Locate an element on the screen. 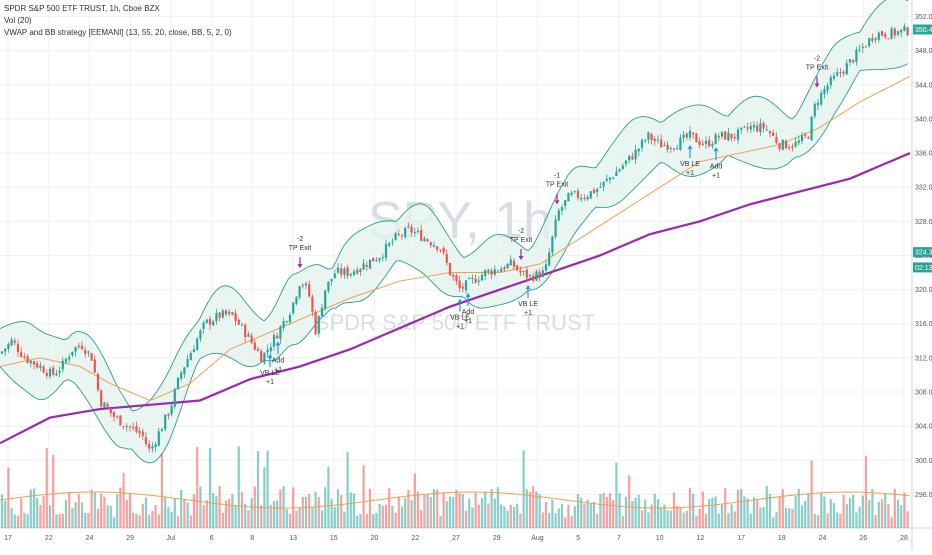 The height and width of the screenshot is (555, 932). date-tick-label: 13 is located at coordinates (293, 538).